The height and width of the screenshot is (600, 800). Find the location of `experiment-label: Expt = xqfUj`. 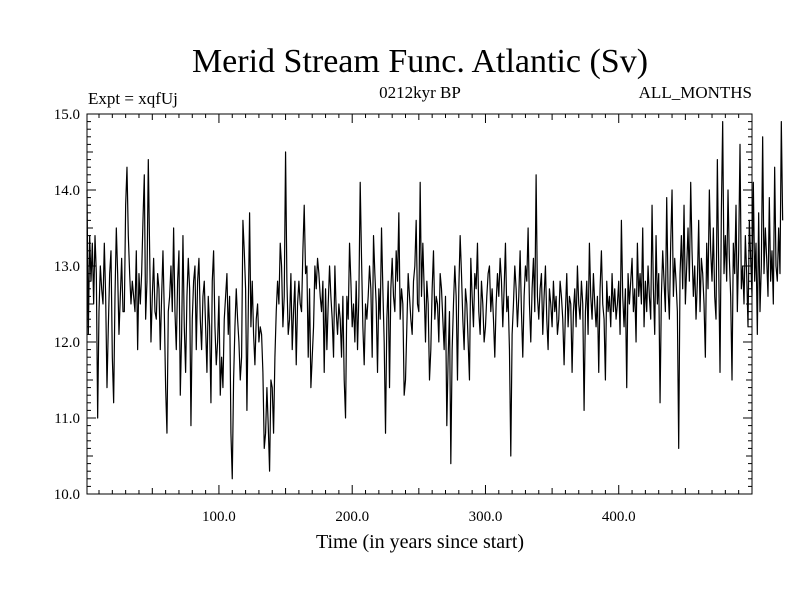

experiment-label: Expt = xqfUj is located at coordinates (133, 98).